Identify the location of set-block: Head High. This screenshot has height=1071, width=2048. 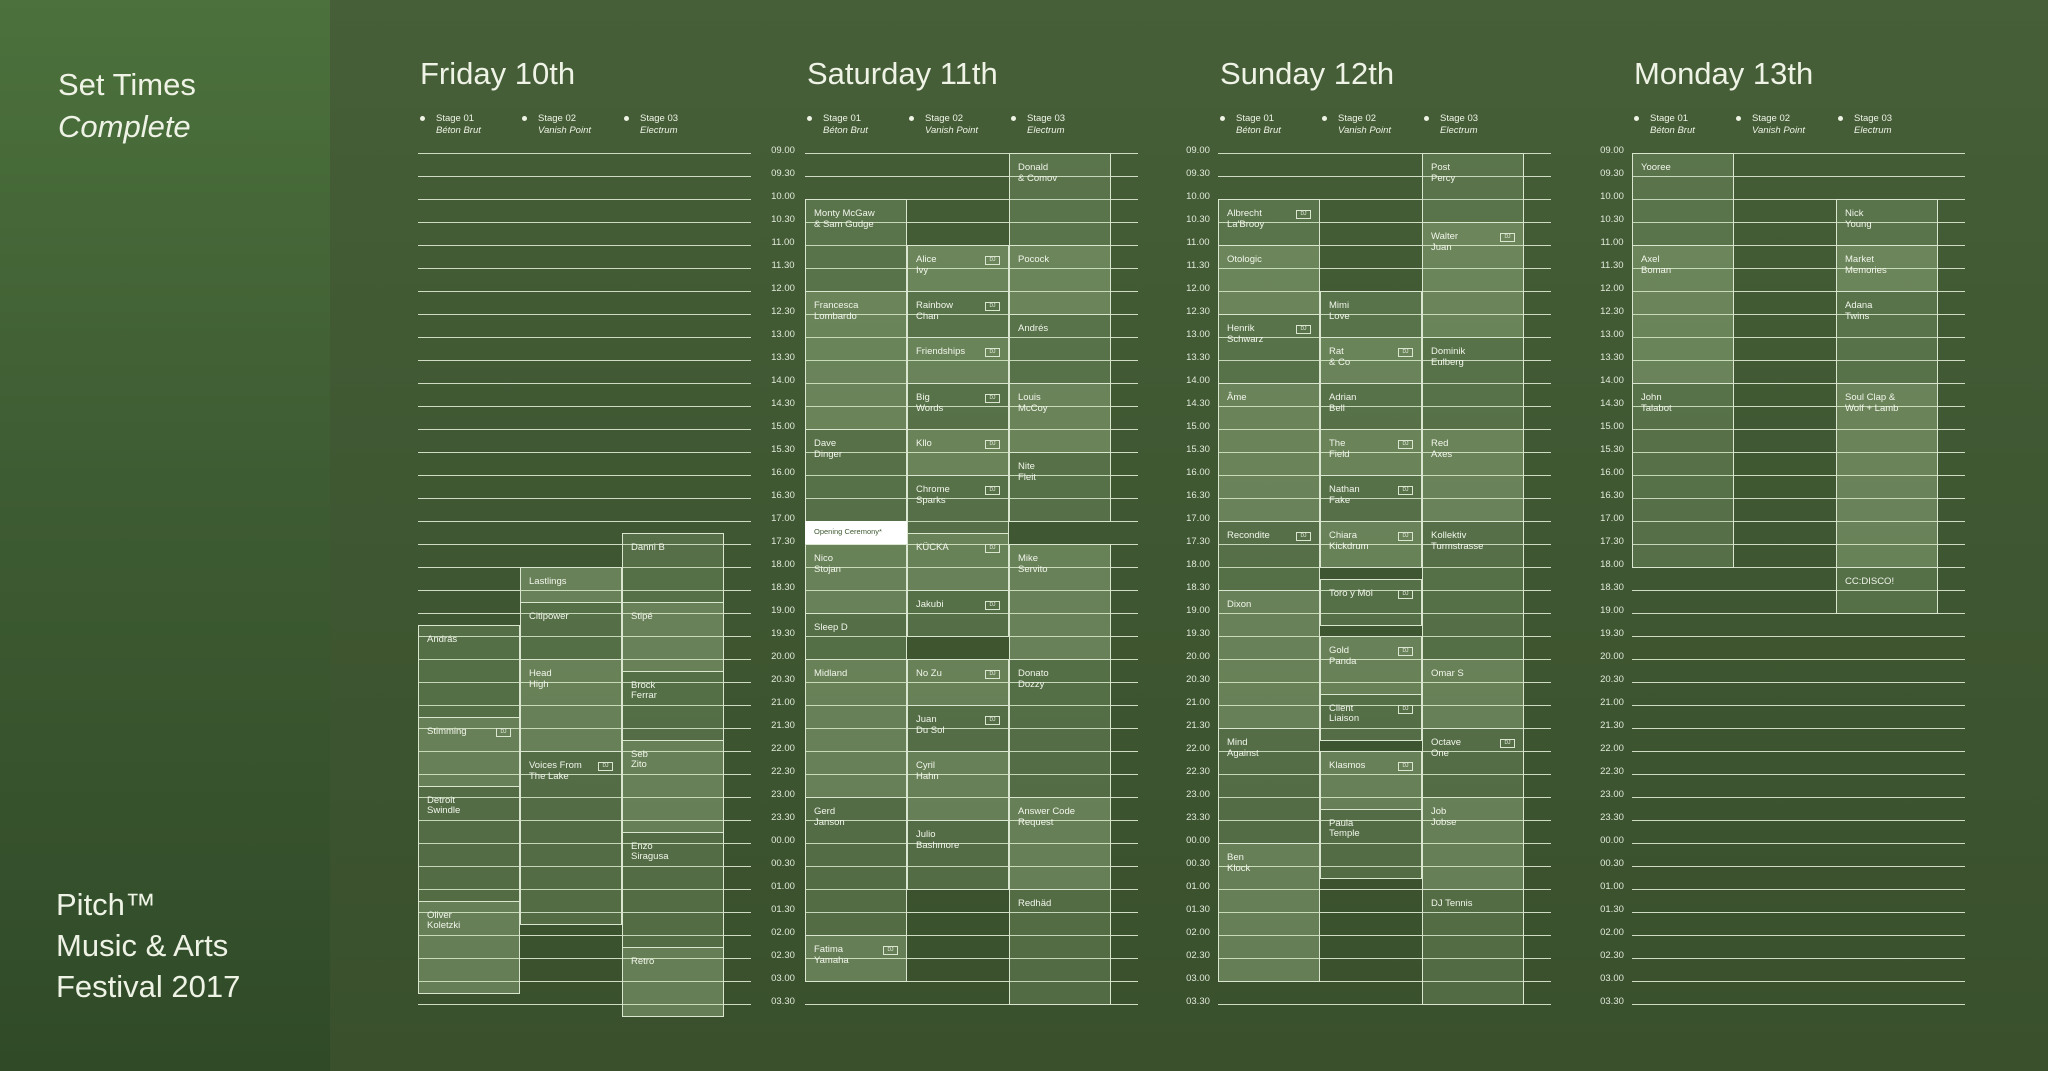
(571, 706).